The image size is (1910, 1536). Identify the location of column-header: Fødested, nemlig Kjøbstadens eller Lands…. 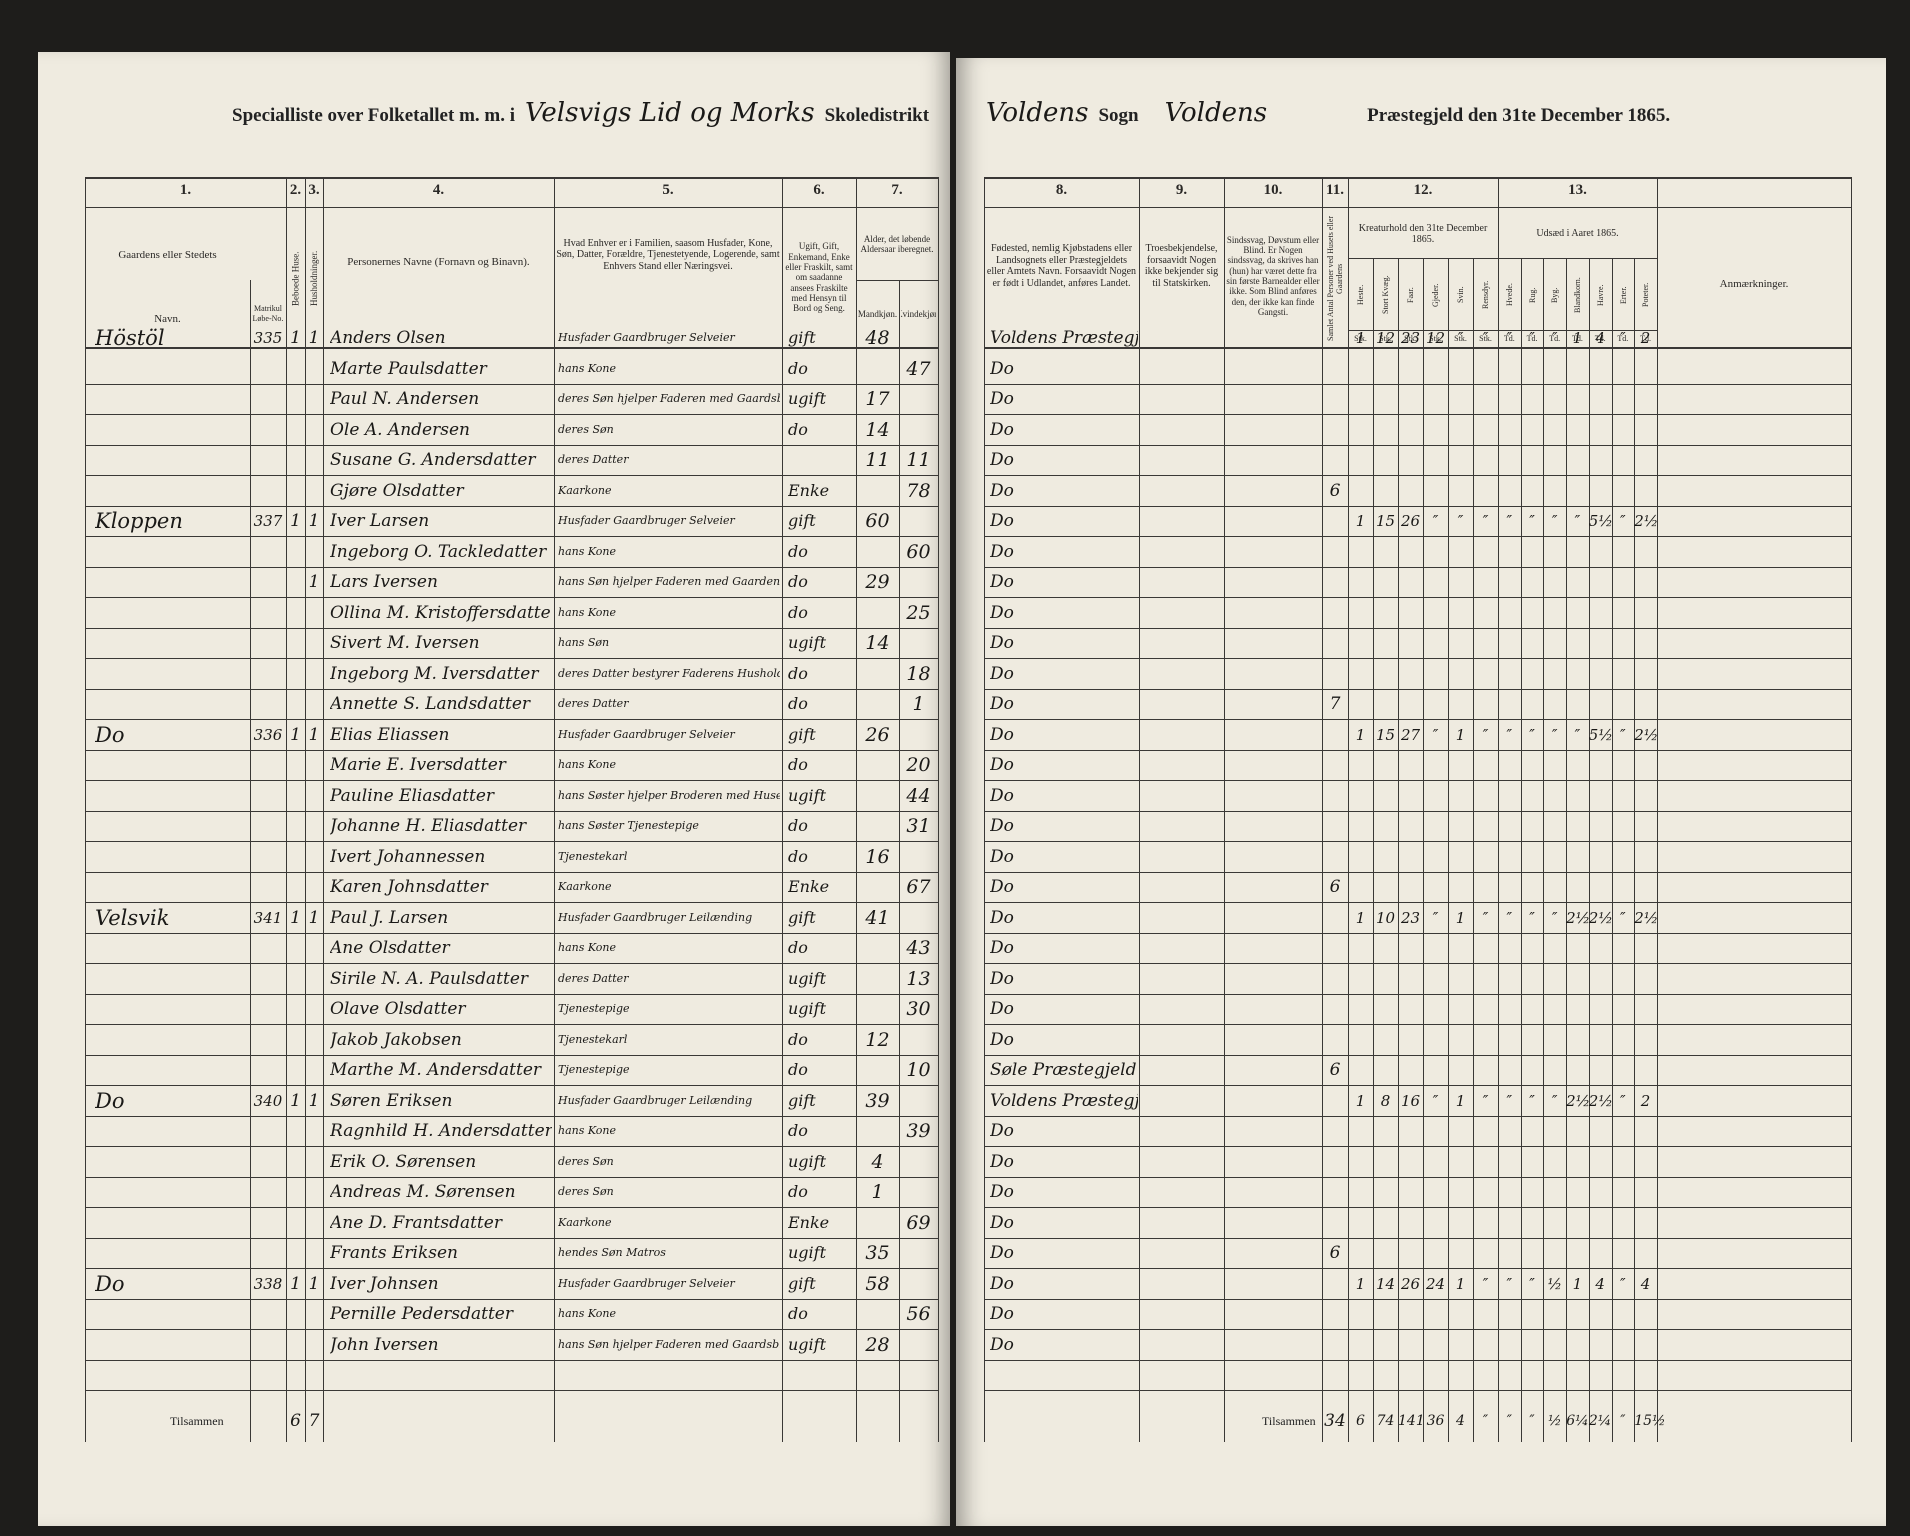
(1061, 266).